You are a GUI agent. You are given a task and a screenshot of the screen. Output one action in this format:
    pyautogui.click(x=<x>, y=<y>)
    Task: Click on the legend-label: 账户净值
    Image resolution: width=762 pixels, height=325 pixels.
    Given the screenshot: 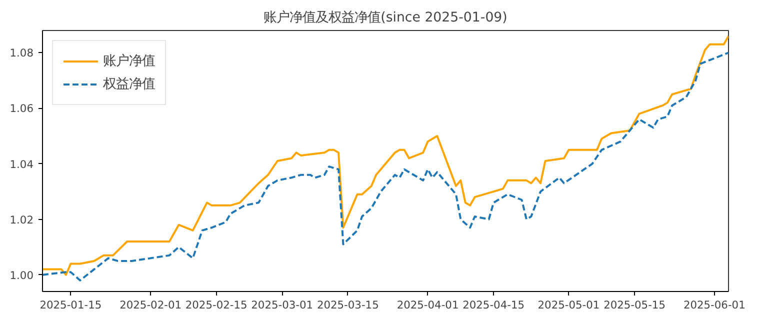 What is the action you would take?
    pyautogui.click(x=129, y=61)
    